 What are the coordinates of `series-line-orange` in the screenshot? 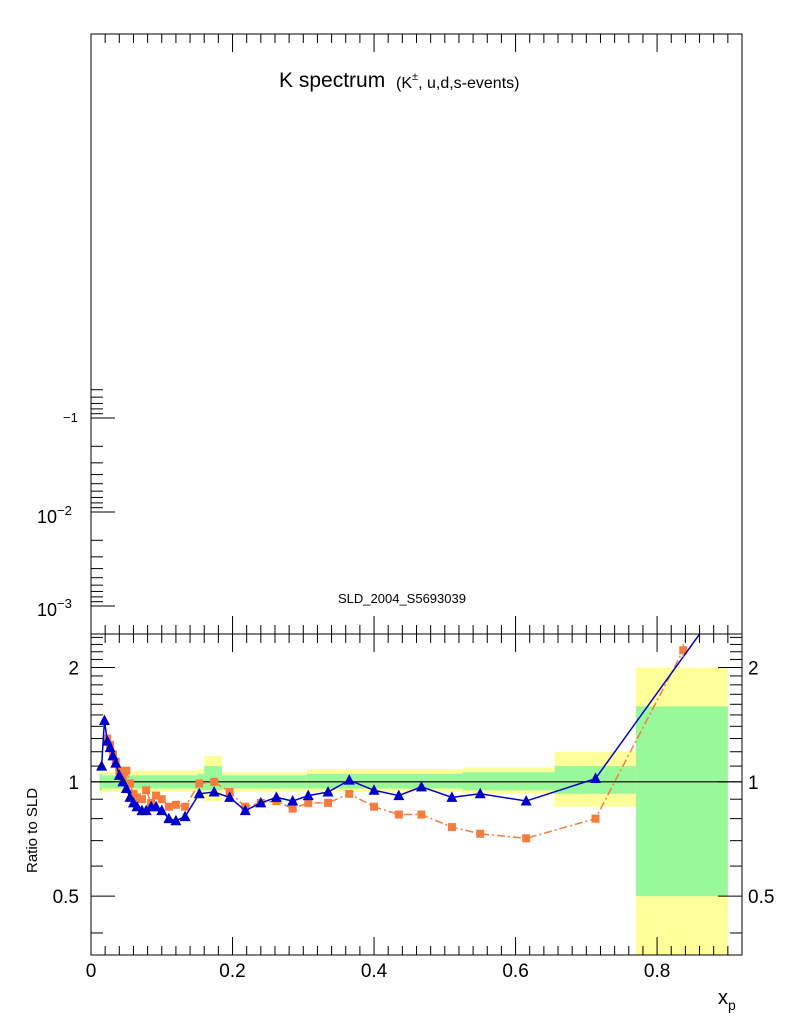 It's located at (395, 744).